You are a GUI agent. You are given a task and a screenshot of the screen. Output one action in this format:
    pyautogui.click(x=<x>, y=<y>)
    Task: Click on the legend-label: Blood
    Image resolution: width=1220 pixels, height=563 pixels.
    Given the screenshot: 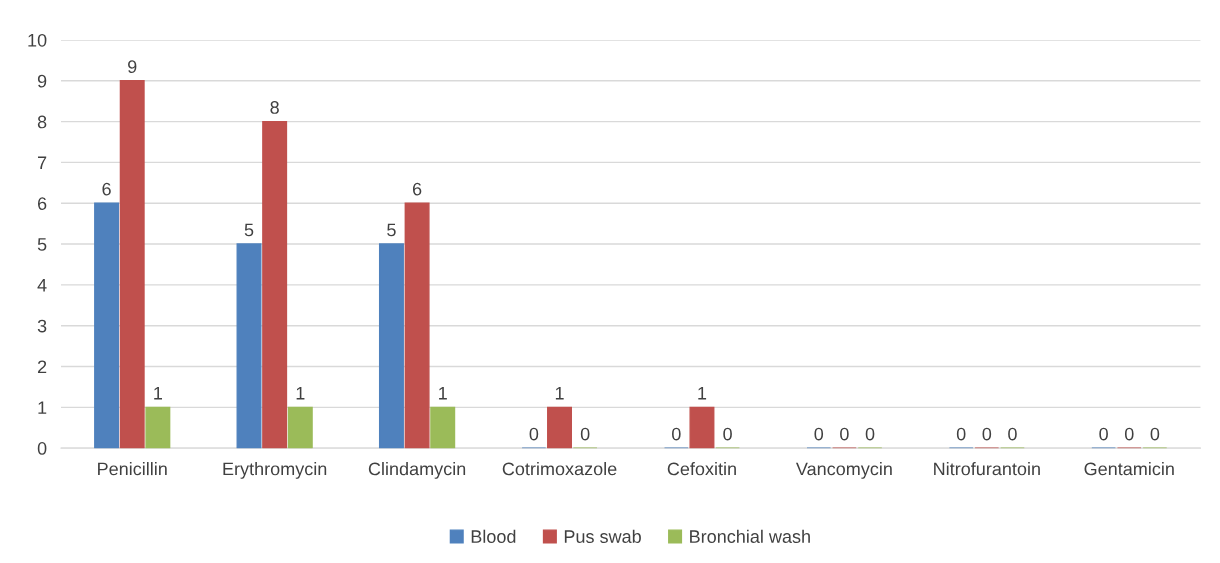 What is the action you would take?
    pyautogui.click(x=493, y=536)
    